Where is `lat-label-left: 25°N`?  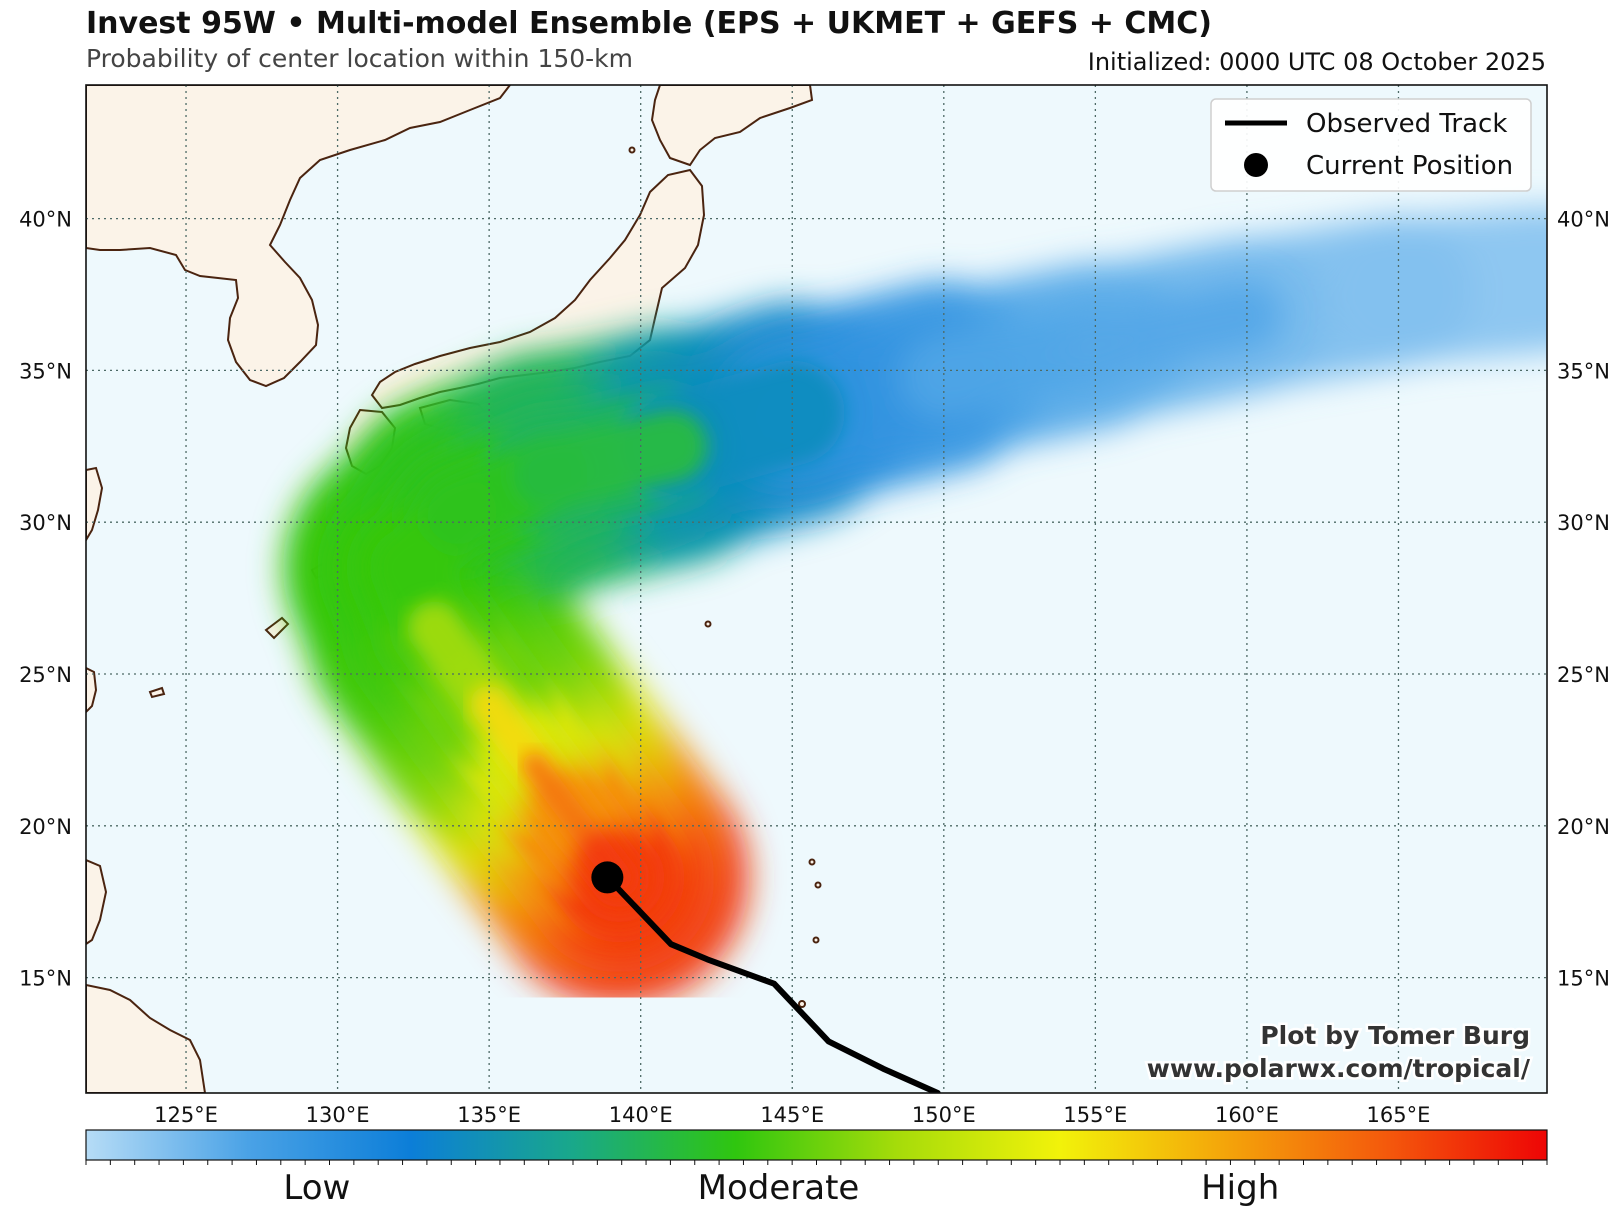
lat-label-left: 25°N is located at coordinates (45, 675).